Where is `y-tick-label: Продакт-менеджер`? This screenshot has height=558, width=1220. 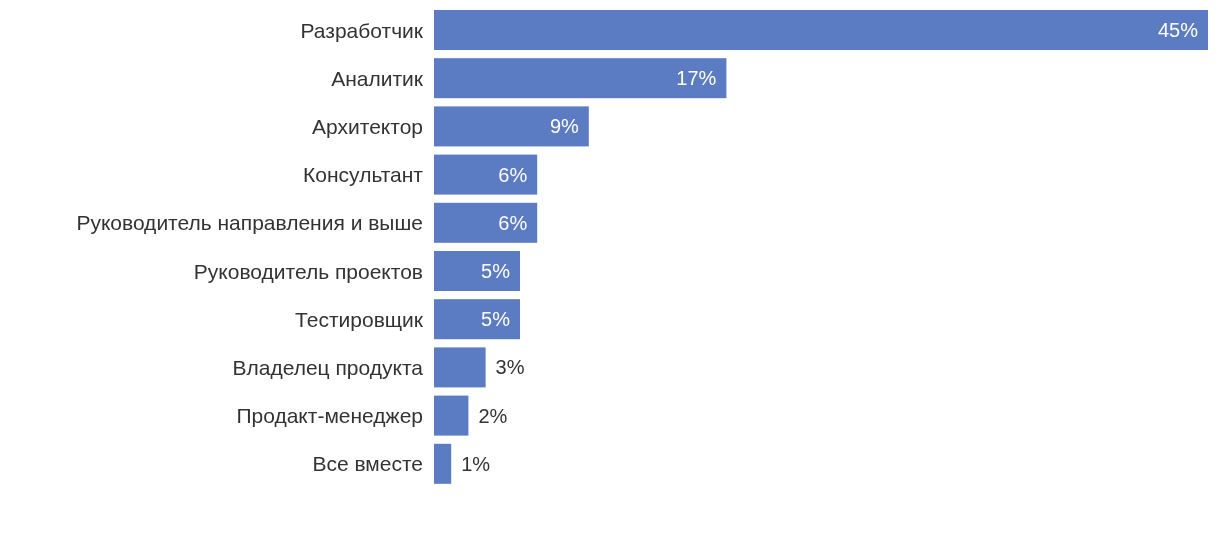
y-tick-label: Продакт-менеджер is located at coordinates (329, 416).